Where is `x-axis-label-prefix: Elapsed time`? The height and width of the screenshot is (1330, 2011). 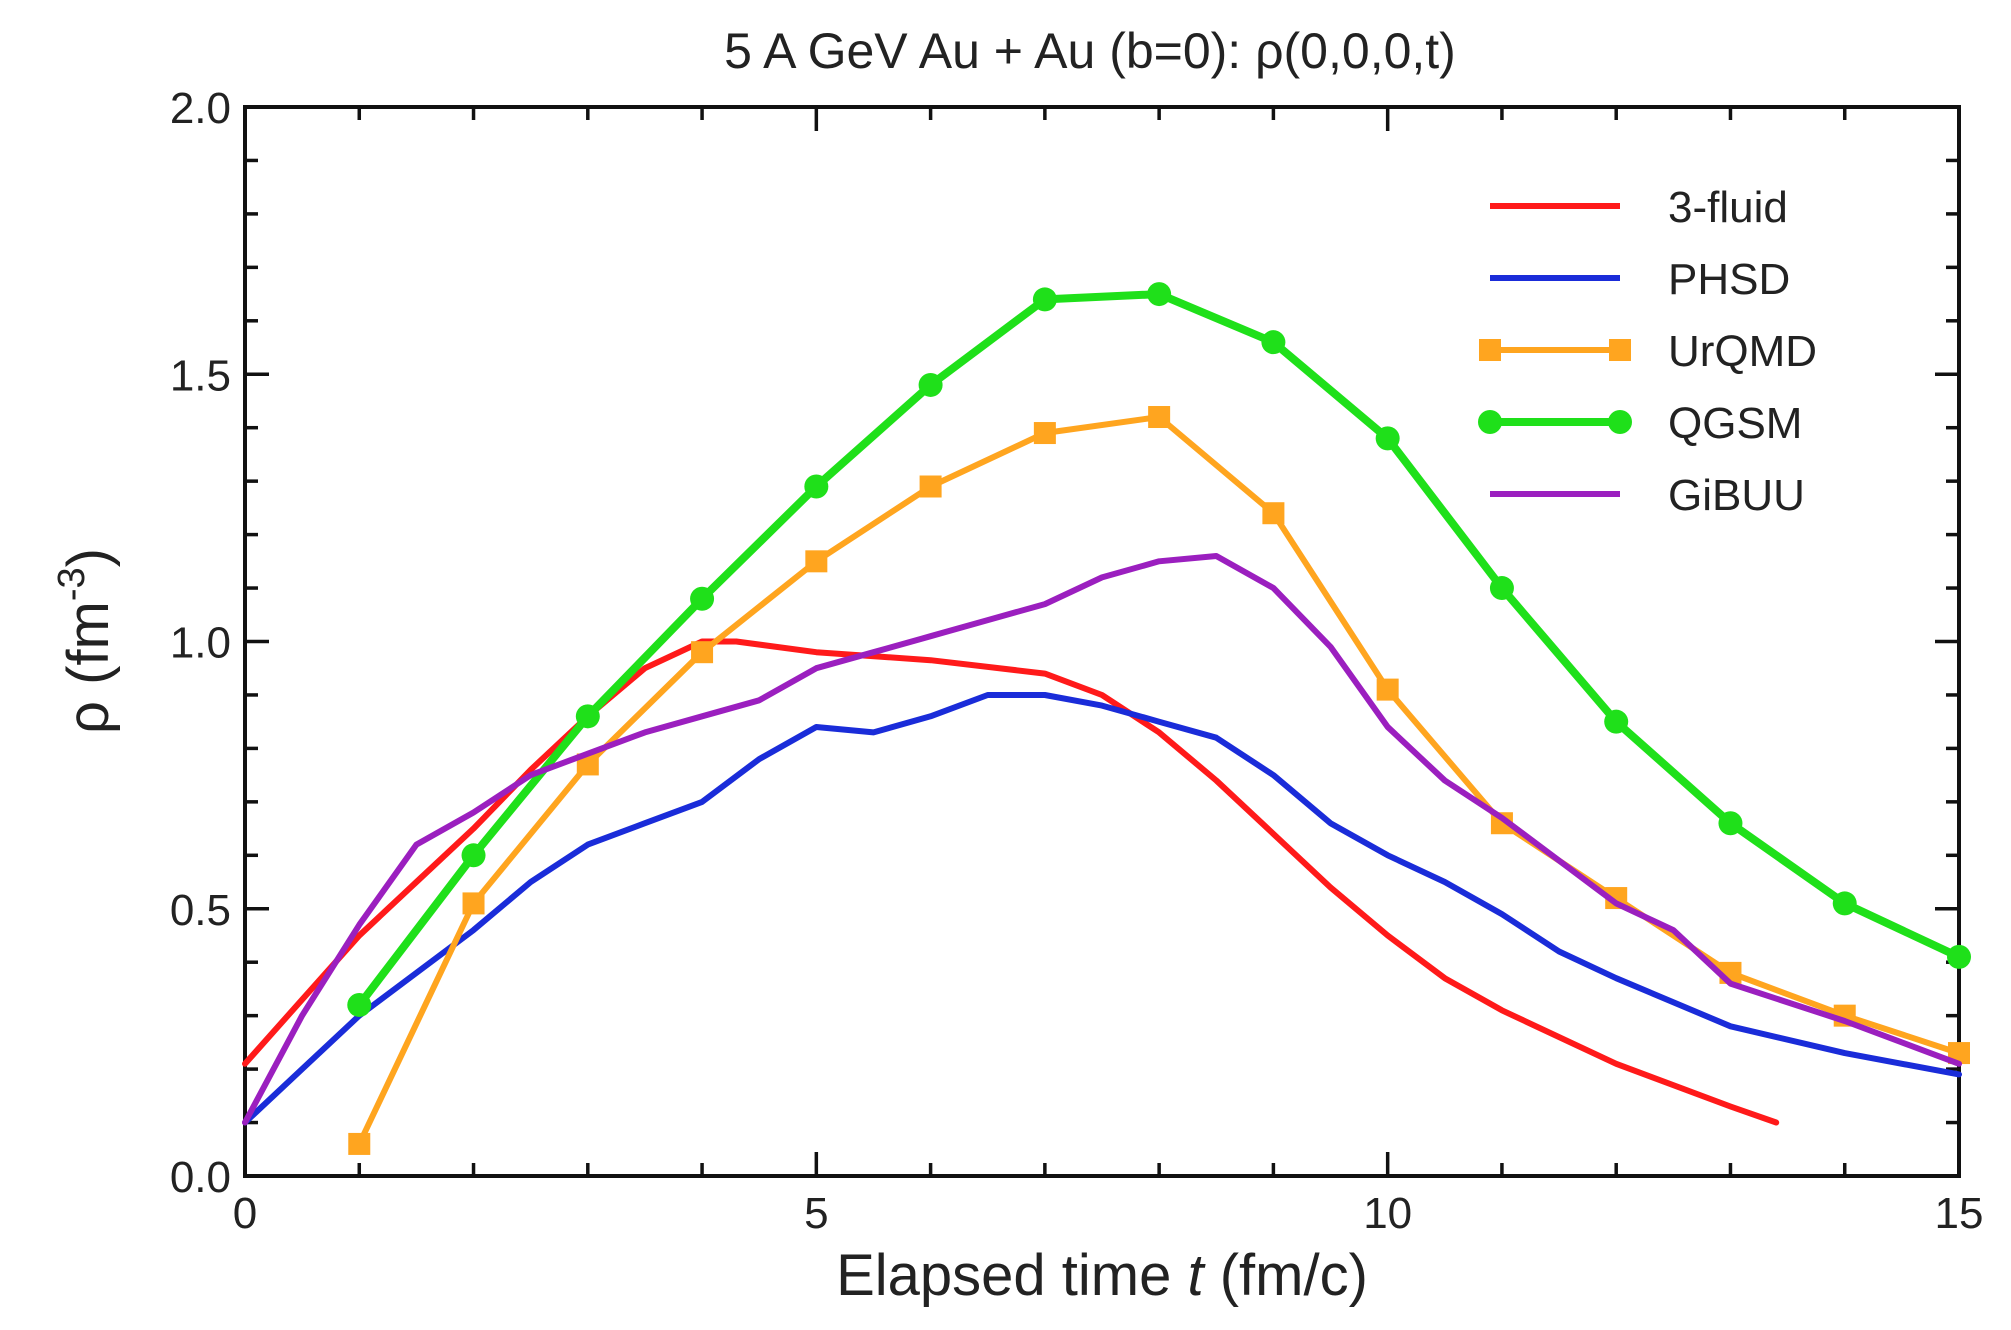 x-axis-label-prefix: Elapsed time is located at coordinates (1011, 1275).